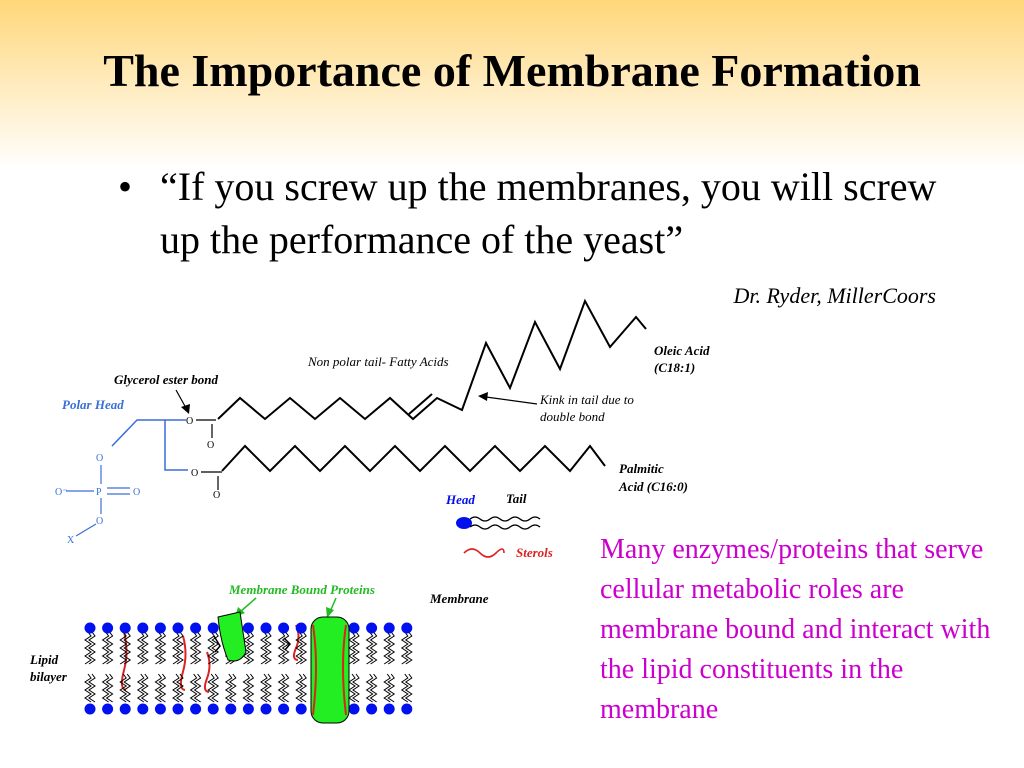 The image size is (1024, 768). What do you see at coordinates (484, 553) in the screenshot?
I see `legend-sterol-icon` at bounding box center [484, 553].